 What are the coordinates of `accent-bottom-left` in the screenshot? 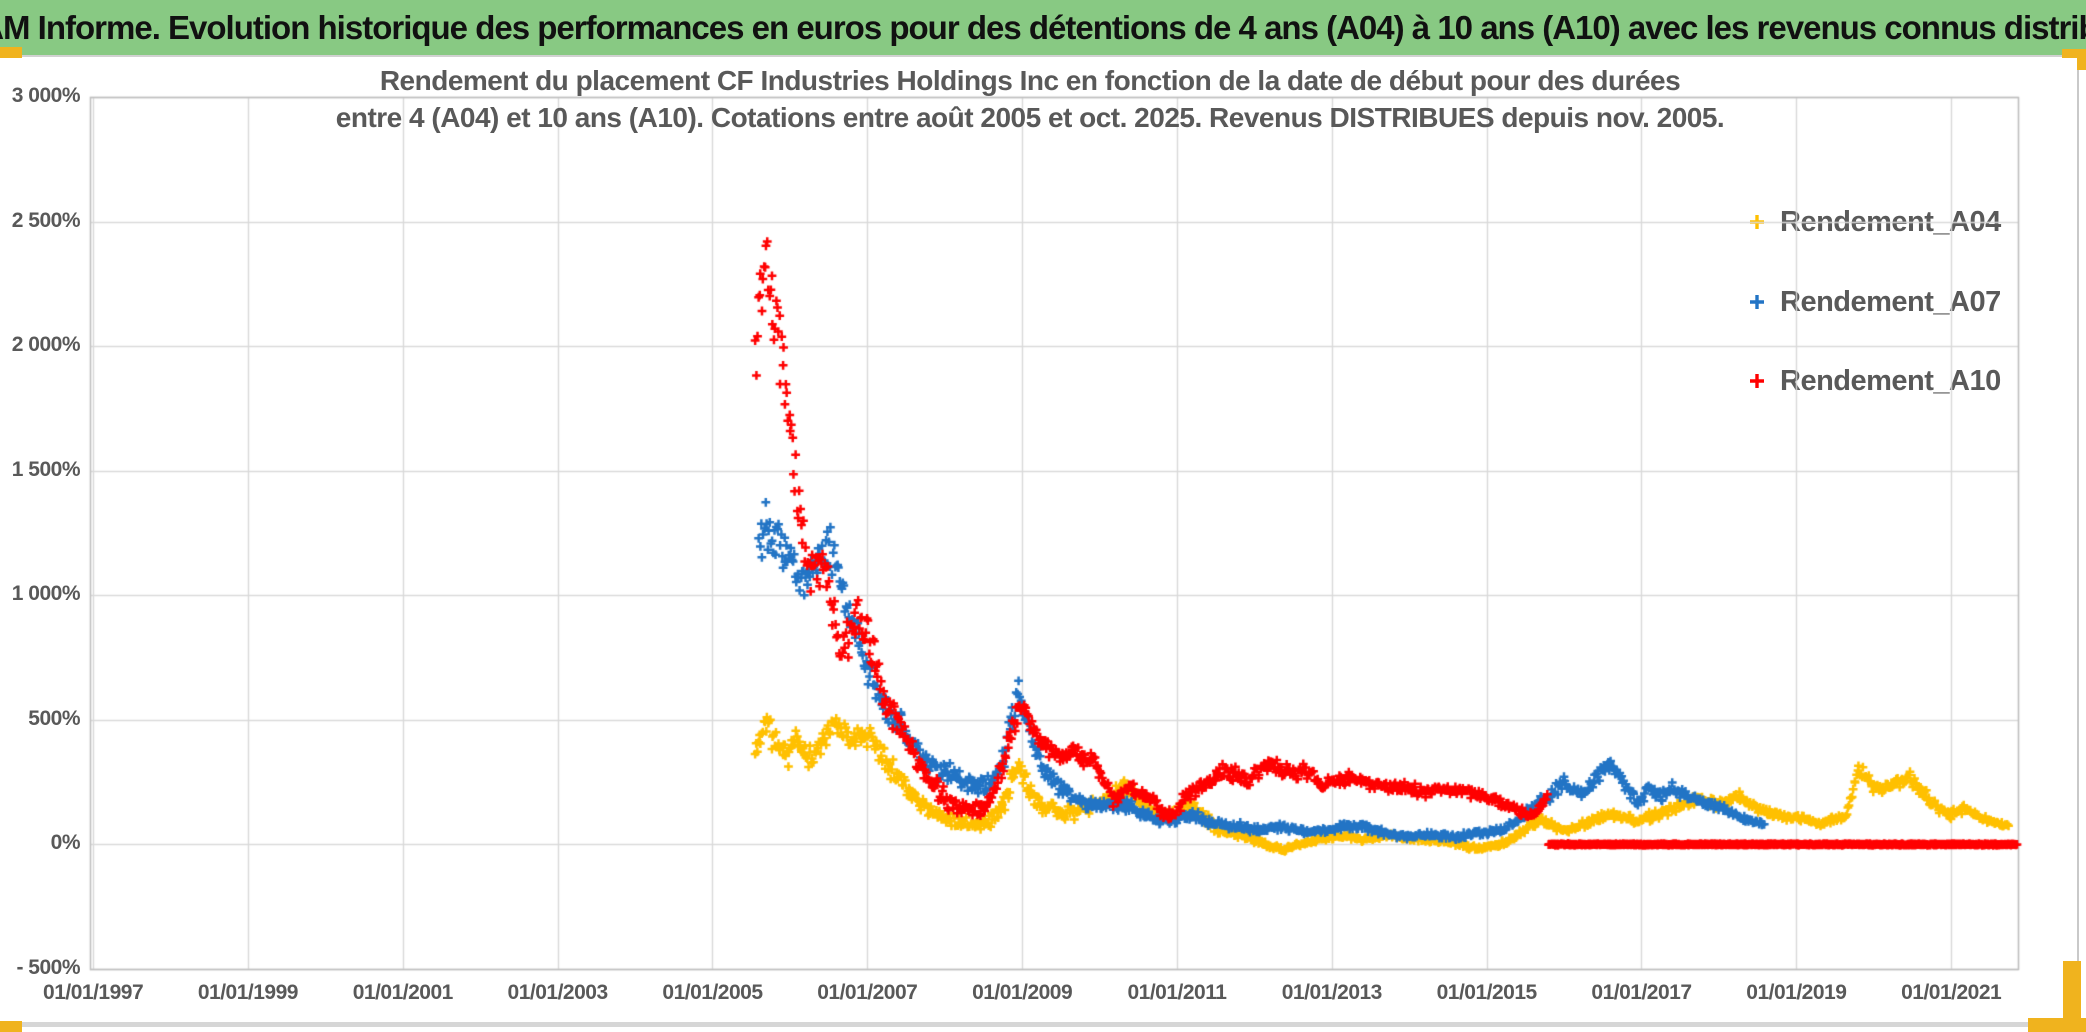 It's located at (11, 1026).